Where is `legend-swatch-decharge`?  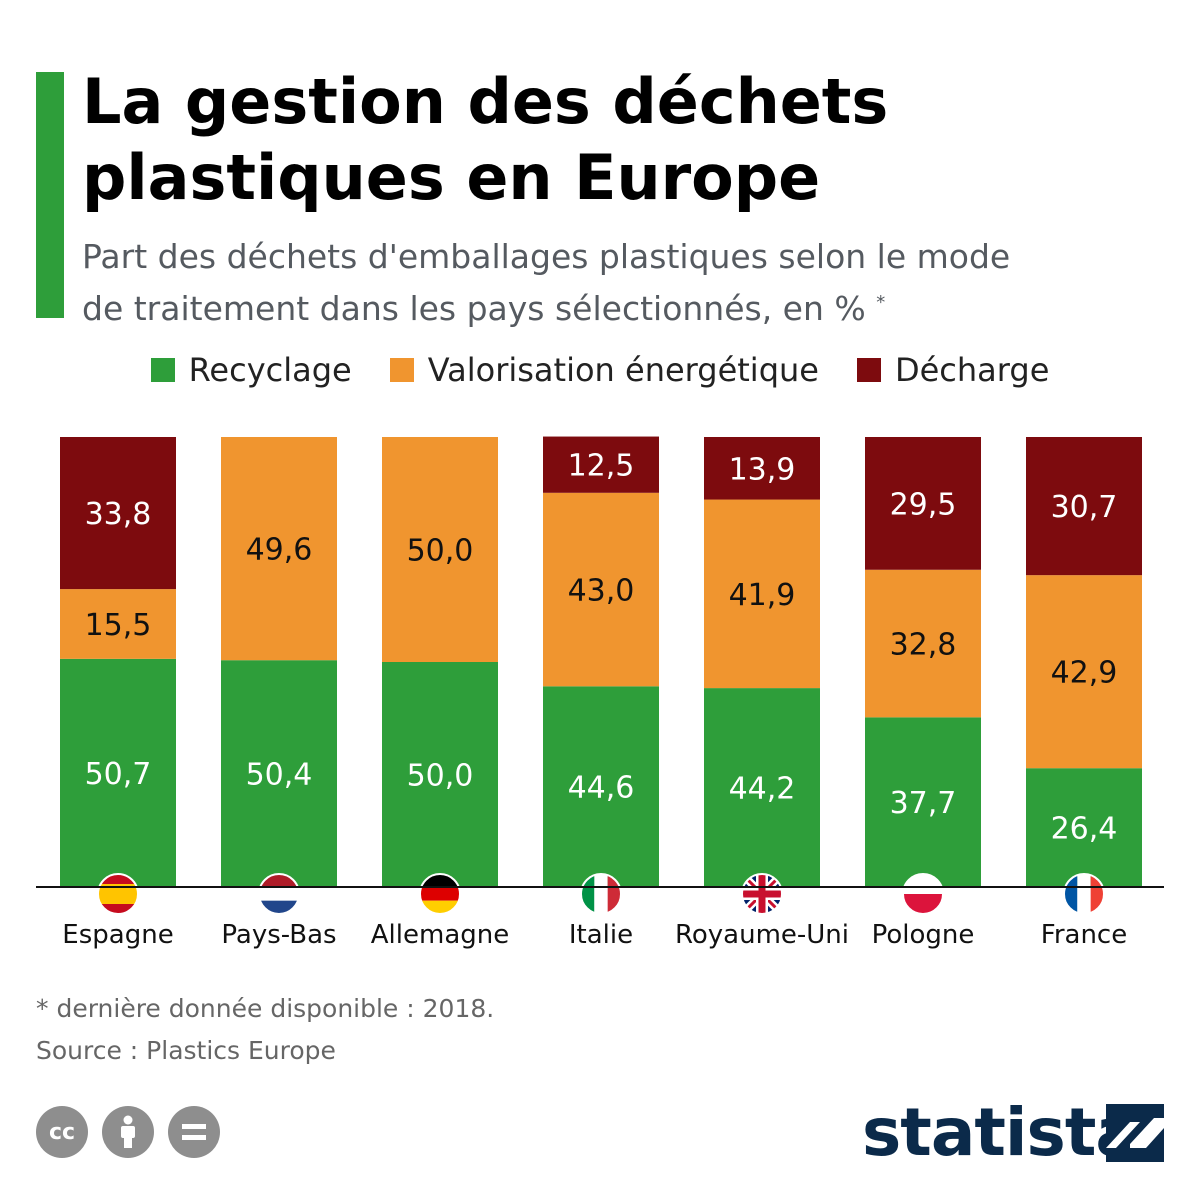
legend-swatch-decharge is located at coordinates (868, 370).